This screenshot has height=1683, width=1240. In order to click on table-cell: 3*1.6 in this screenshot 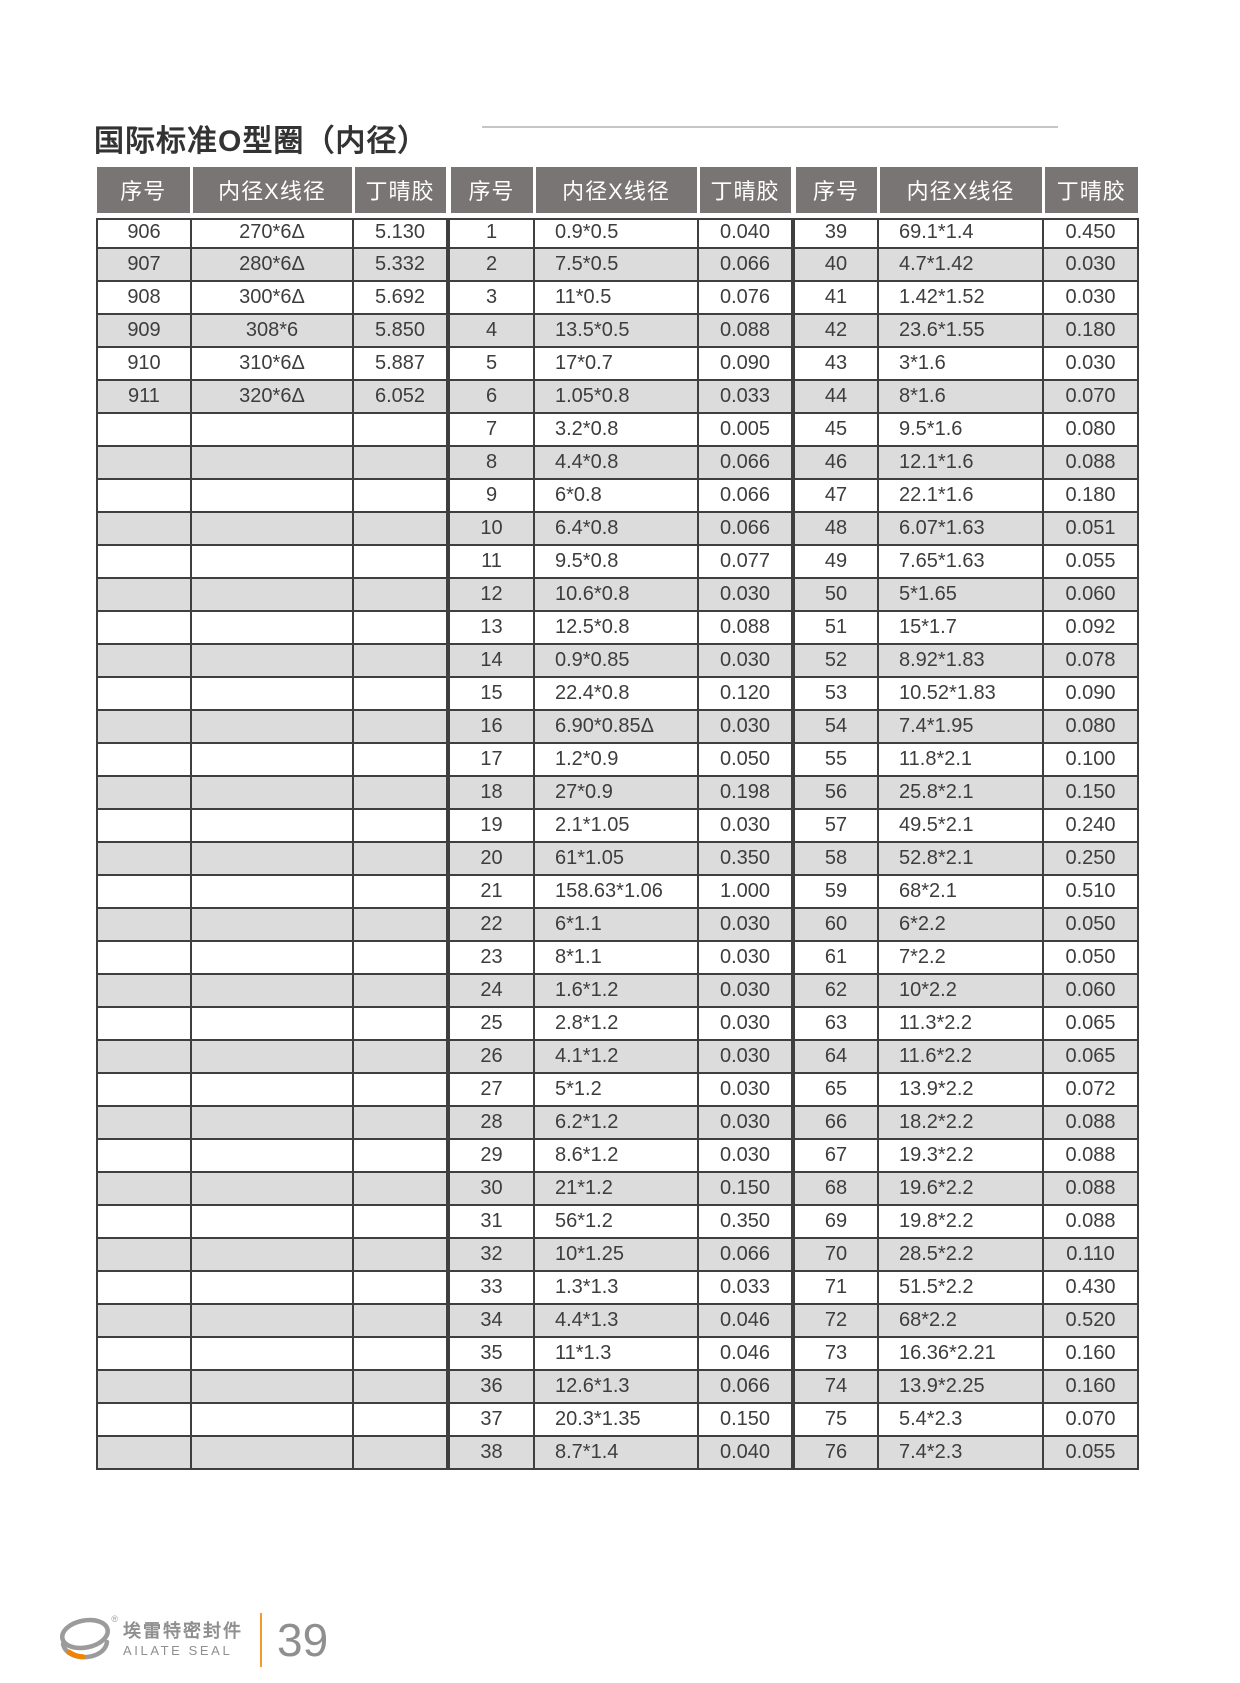, I will do `click(960, 363)`.